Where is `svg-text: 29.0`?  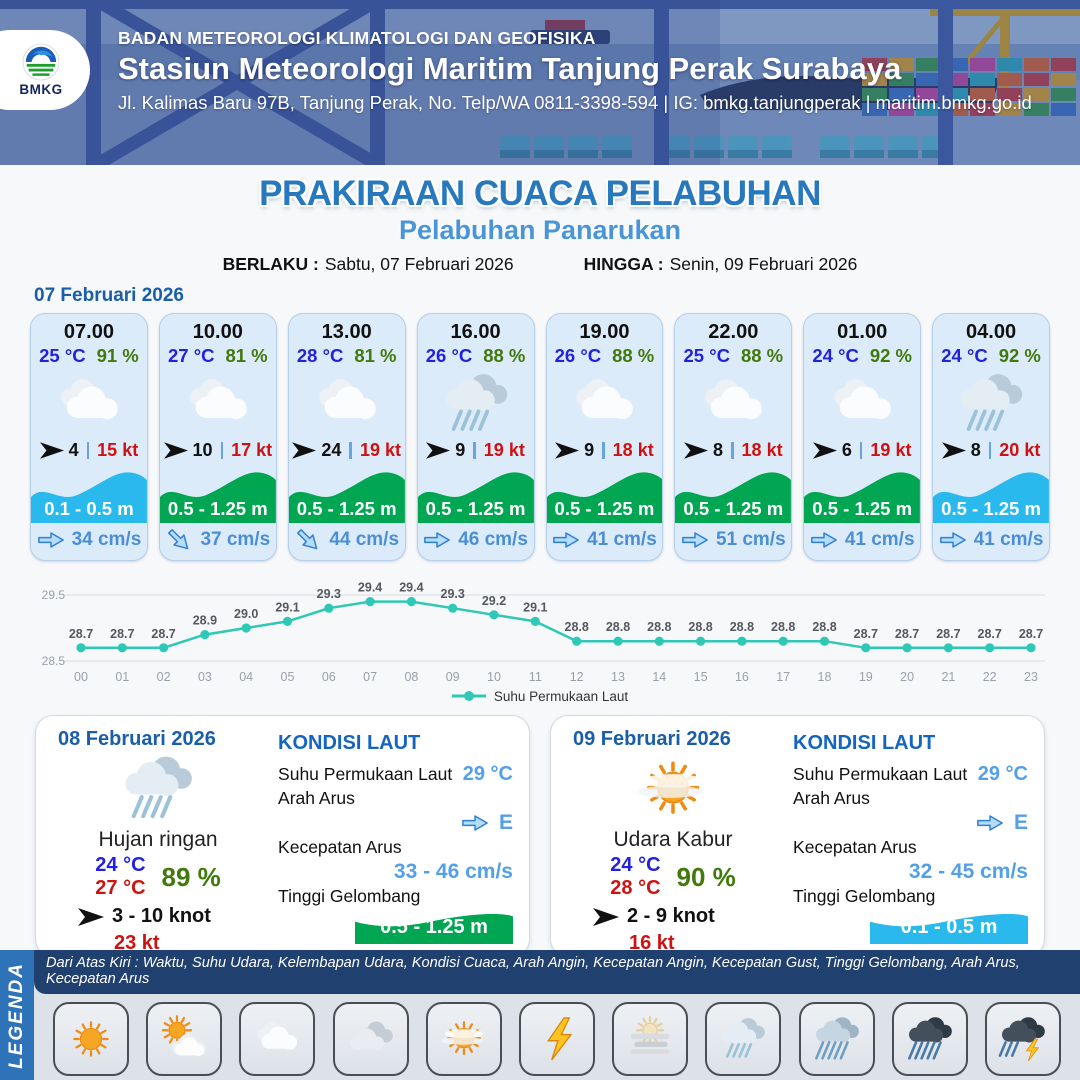 svg-text: 29.0 is located at coordinates (246, 614).